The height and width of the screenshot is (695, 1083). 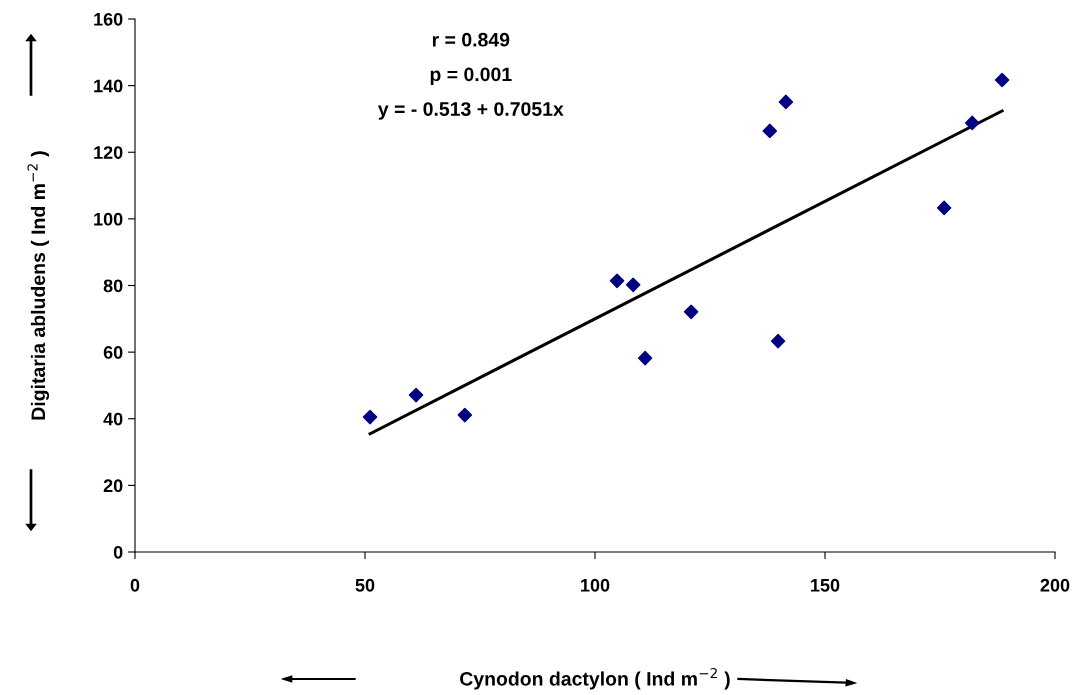 I want to click on y-tick-label: 80, so click(x=113, y=286).